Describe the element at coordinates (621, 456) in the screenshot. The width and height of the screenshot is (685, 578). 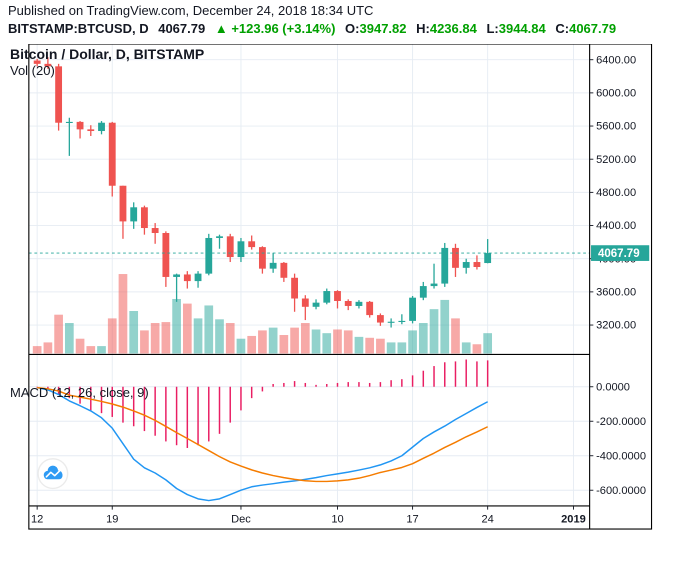
I see `macd-axis-label: -400.0000` at that location.